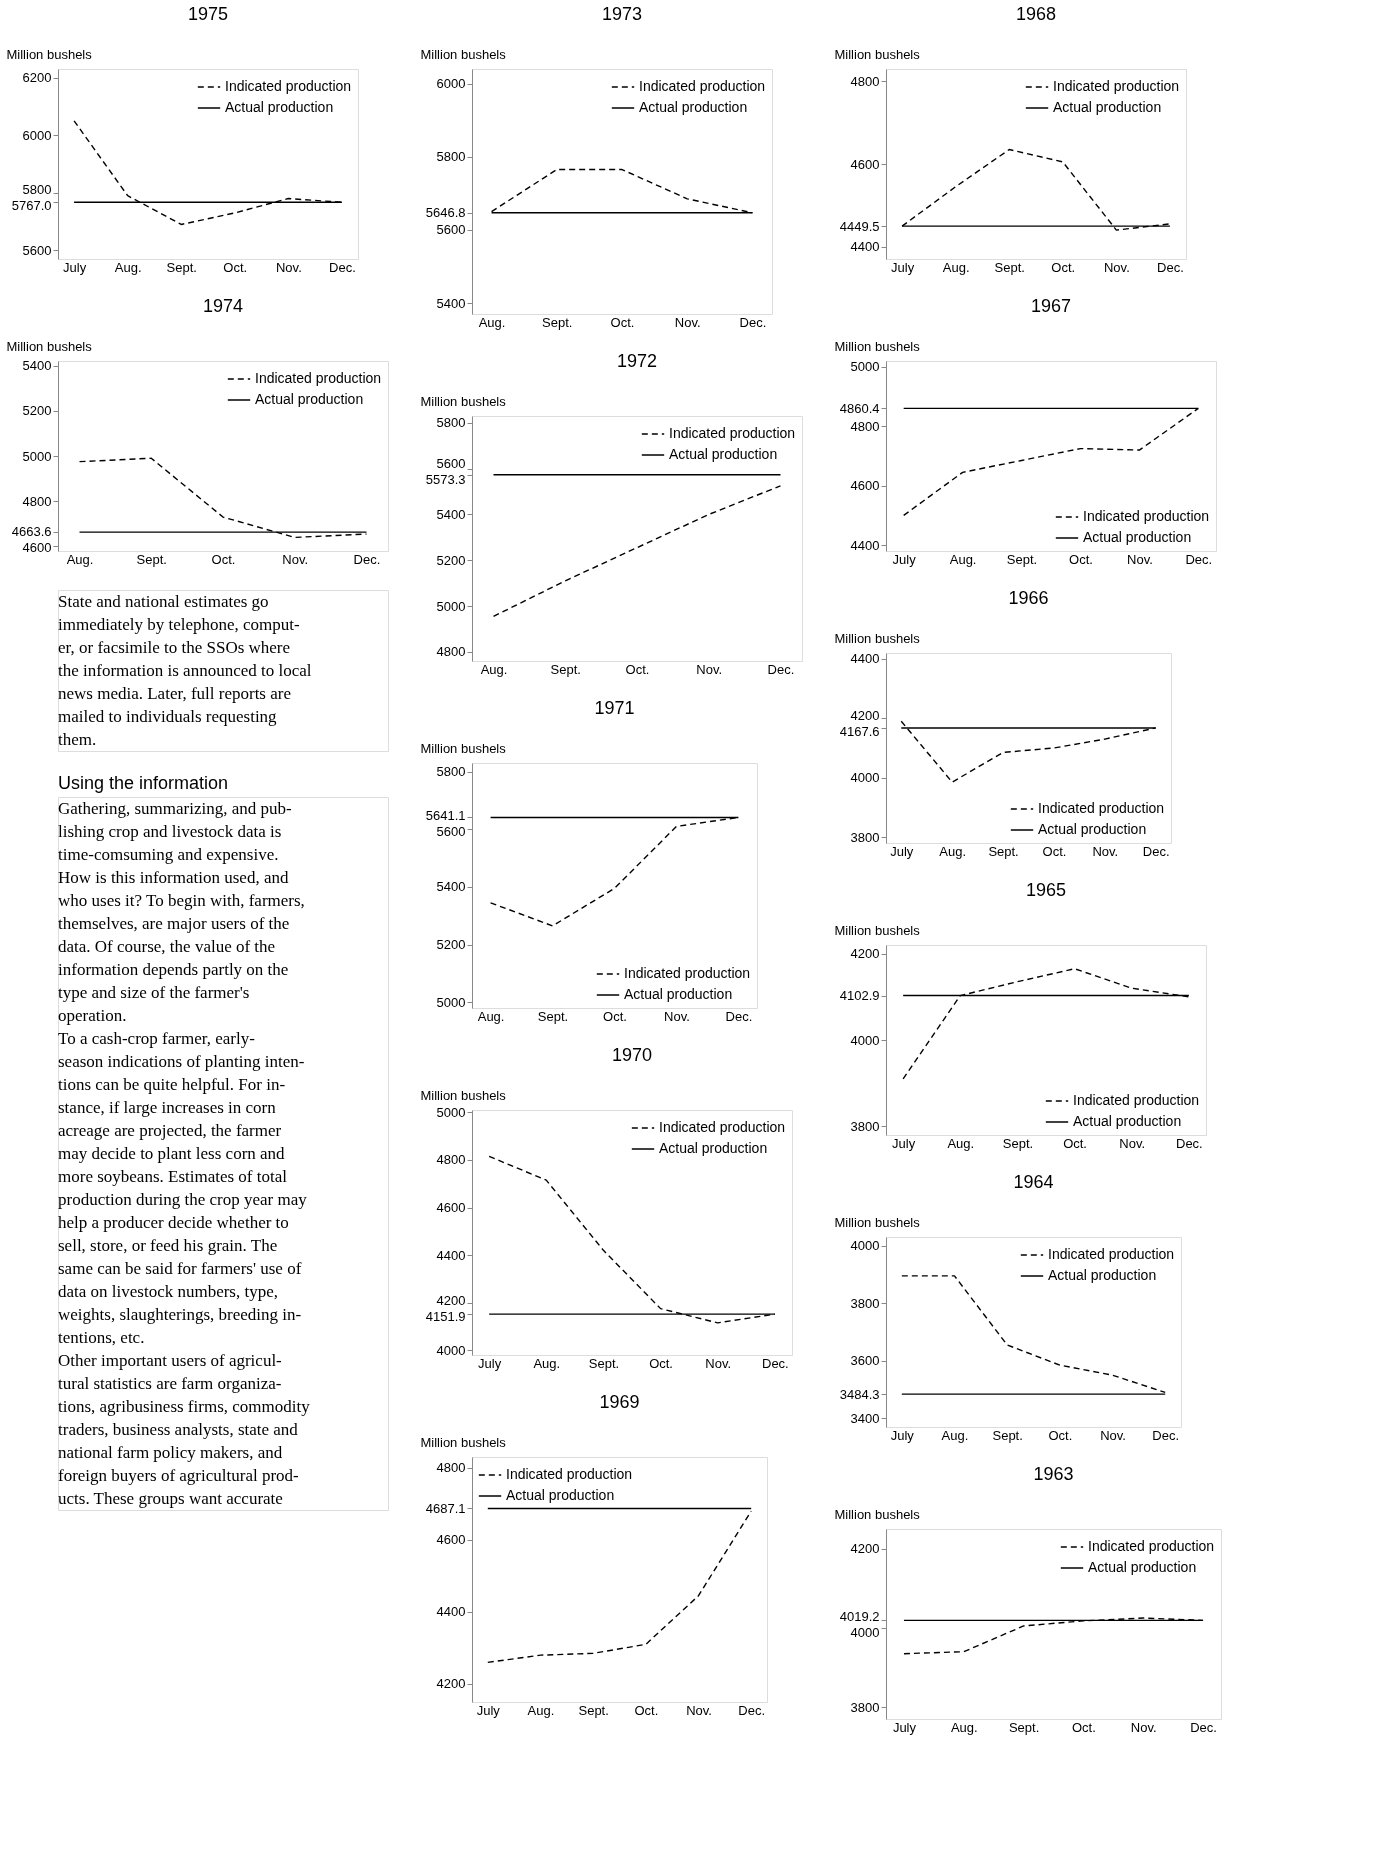 Image resolution: width=1390 pixels, height=1873 pixels. I want to click on text: To a cash-crop farmer, early-, so click(157, 1038).